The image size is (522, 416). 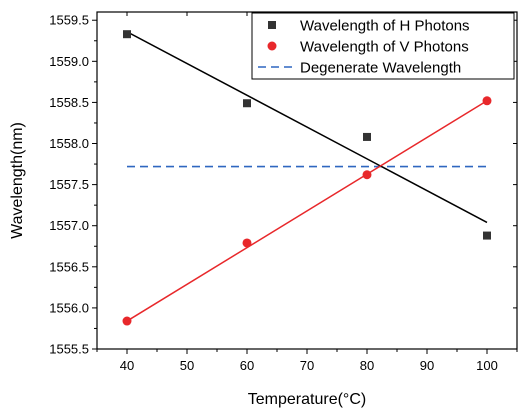 I want to click on y-tick-label: 1555.5, so click(x=69, y=349).